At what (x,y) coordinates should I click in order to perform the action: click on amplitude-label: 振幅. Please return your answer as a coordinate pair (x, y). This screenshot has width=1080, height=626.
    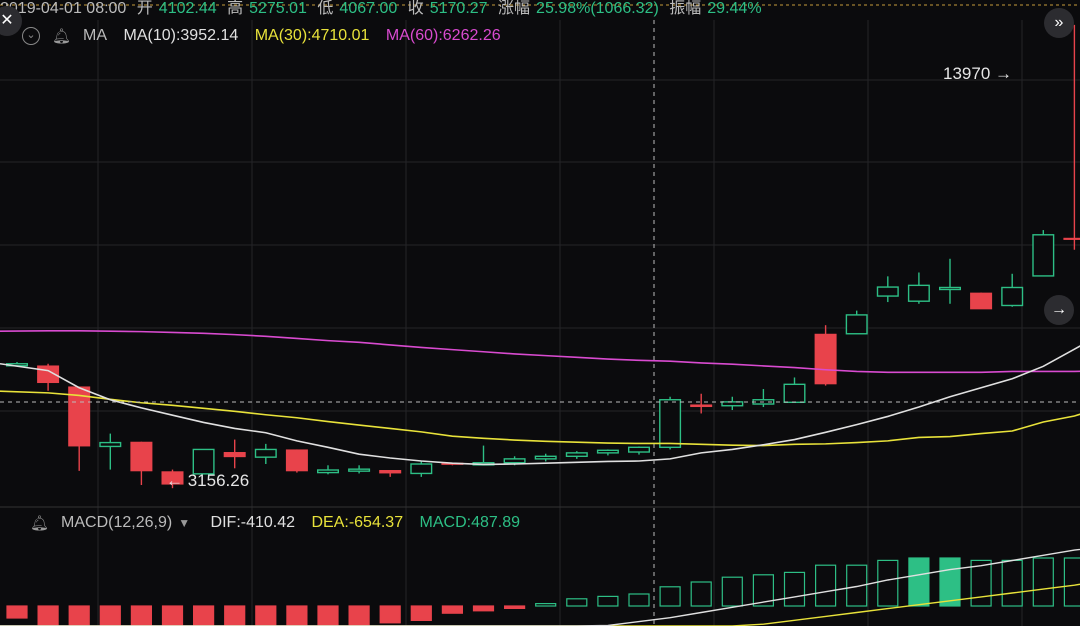
    Looking at the image, I should click on (685, 8).